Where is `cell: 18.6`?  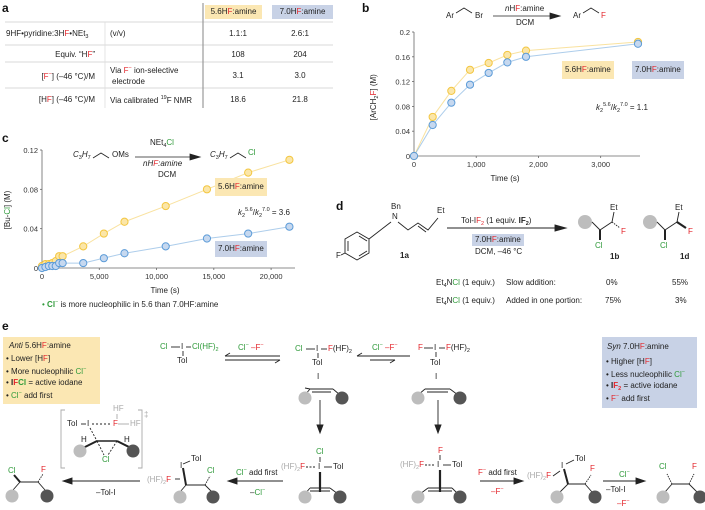 cell: 18.6 is located at coordinates (238, 99).